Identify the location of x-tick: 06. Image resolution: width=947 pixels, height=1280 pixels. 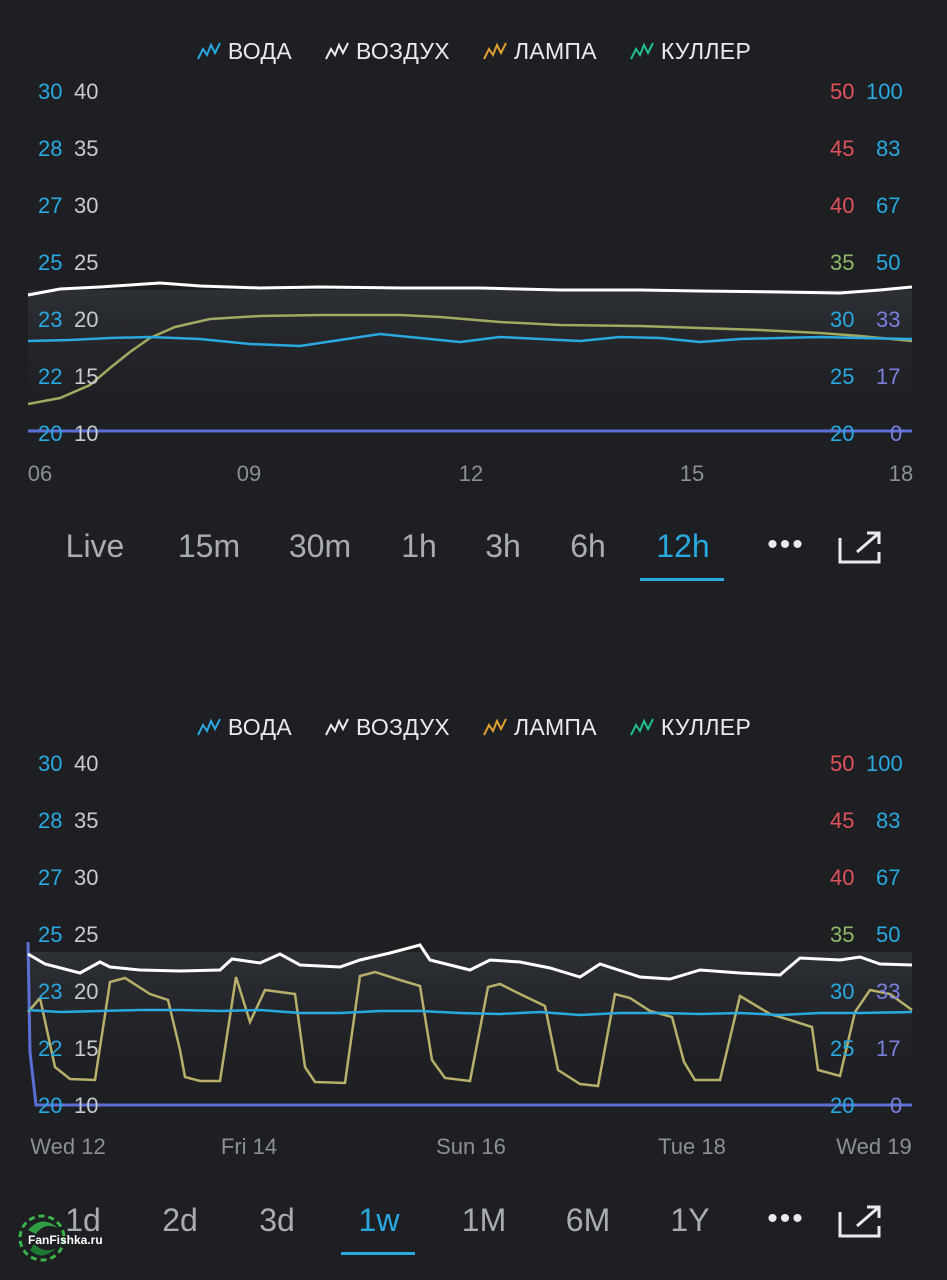
(40, 473).